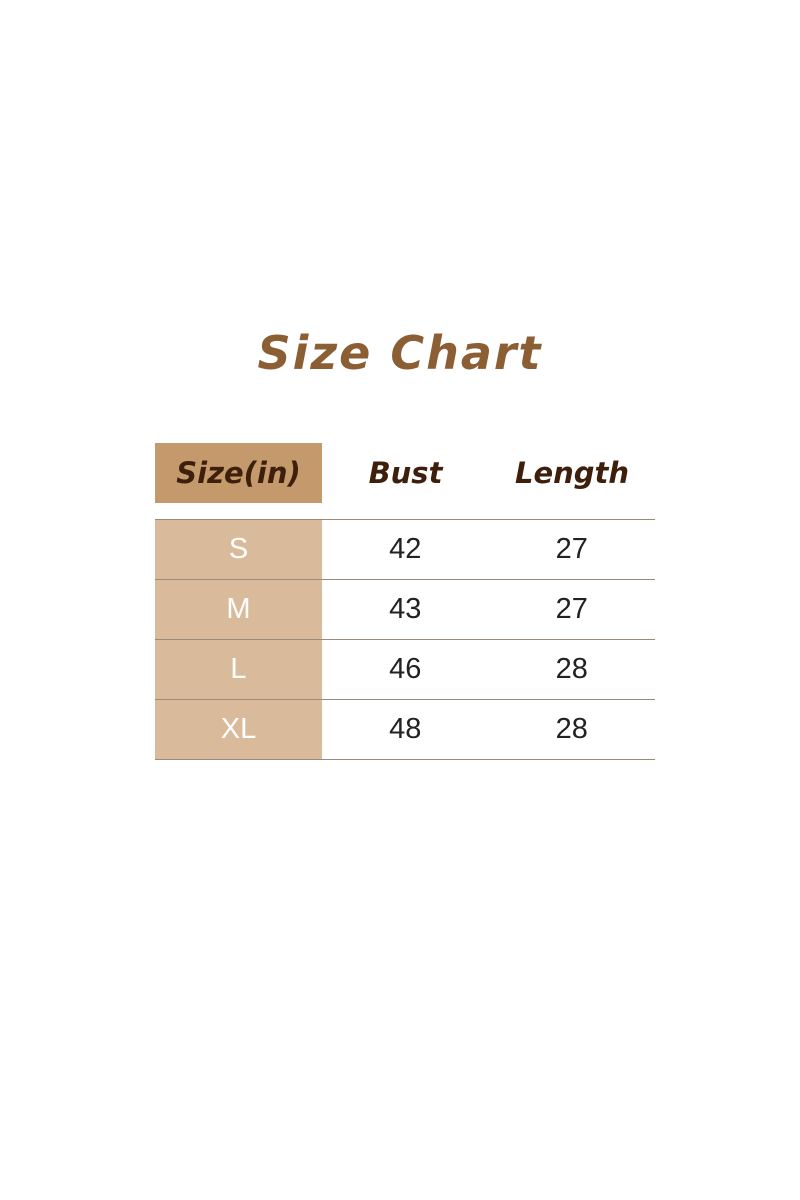  I want to click on table-row: S 42 27, so click(405, 549).